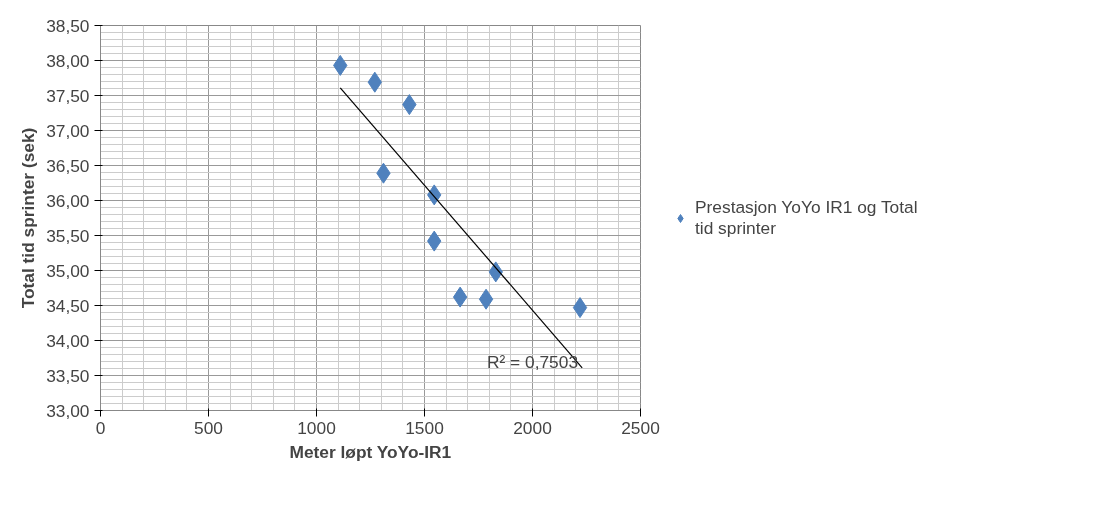 This screenshot has width=1120, height=518. Describe the element at coordinates (424, 427) in the screenshot. I see `x-tick-label: 1500` at that location.